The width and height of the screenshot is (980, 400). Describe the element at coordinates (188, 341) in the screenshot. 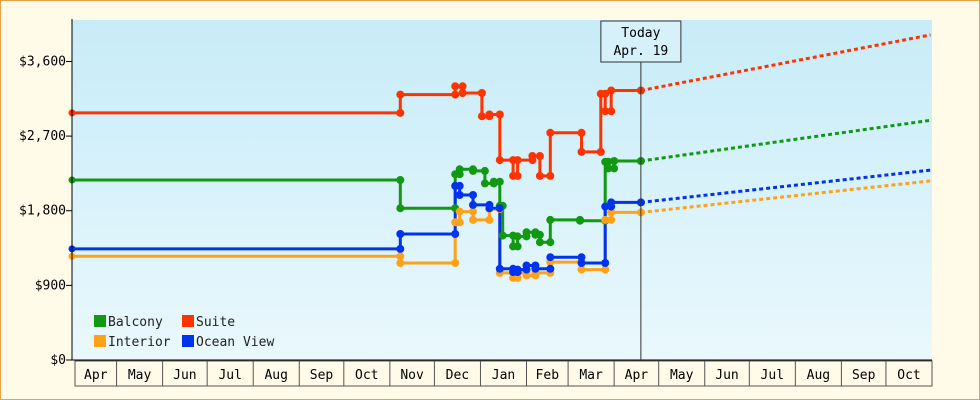

I see `legend-swatch-ocean-view` at that location.